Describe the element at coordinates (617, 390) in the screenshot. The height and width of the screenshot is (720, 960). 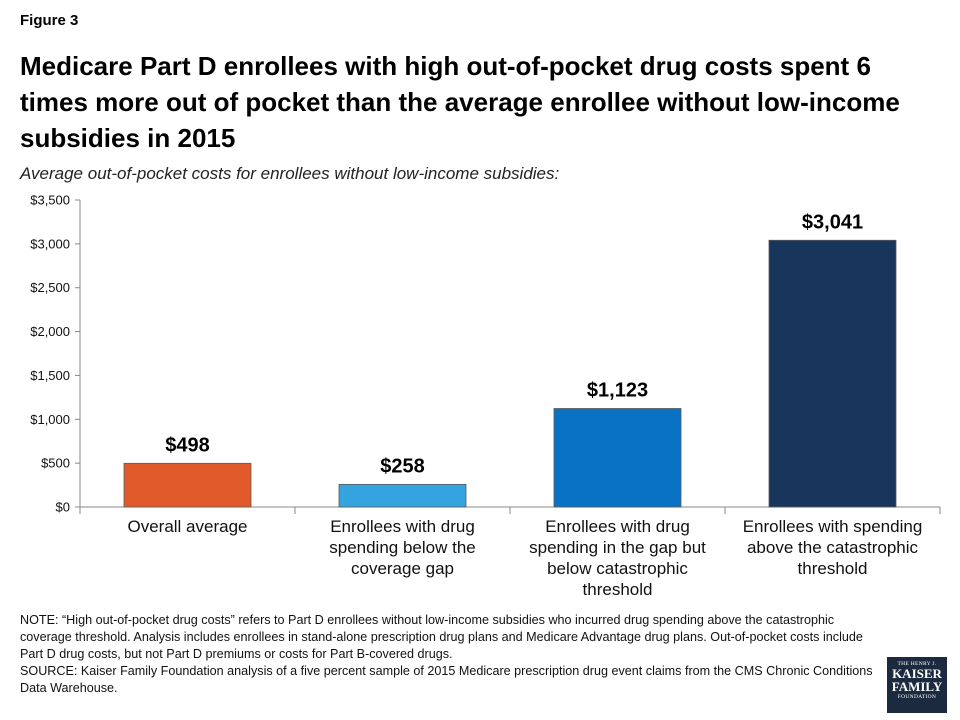
I see `data-label: $1,123` at that location.